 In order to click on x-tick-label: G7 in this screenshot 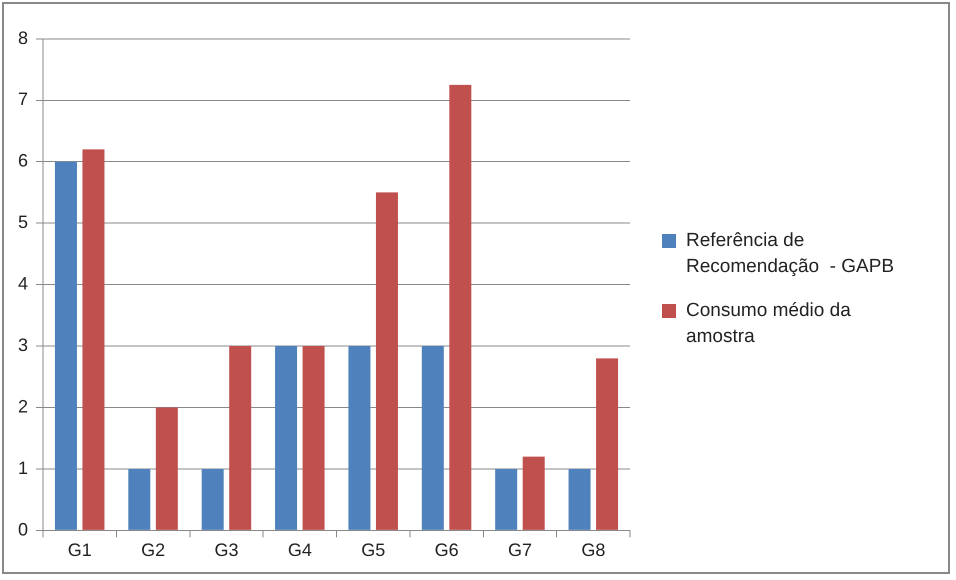, I will do `click(520, 550)`.